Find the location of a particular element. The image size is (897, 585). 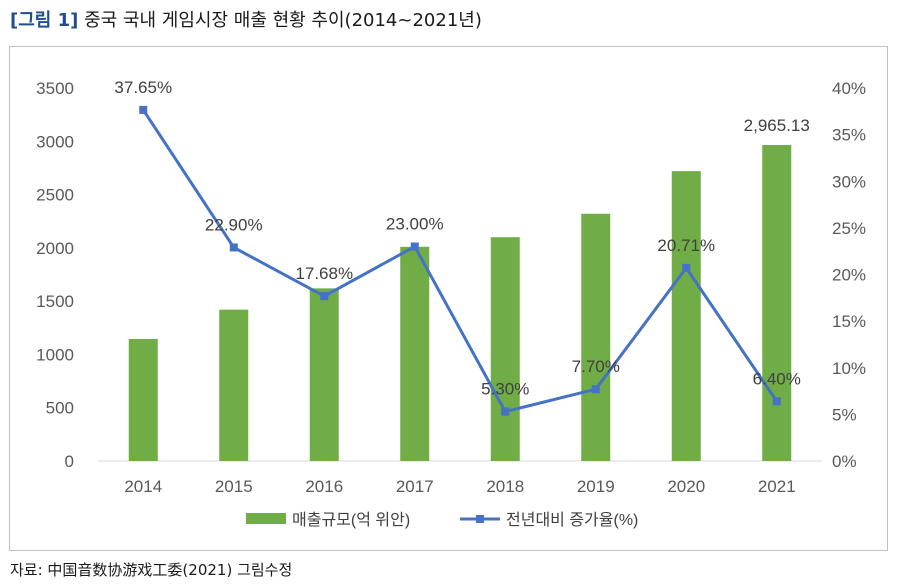

x-tick-label: 2019 is located at coordinates (596, 486).